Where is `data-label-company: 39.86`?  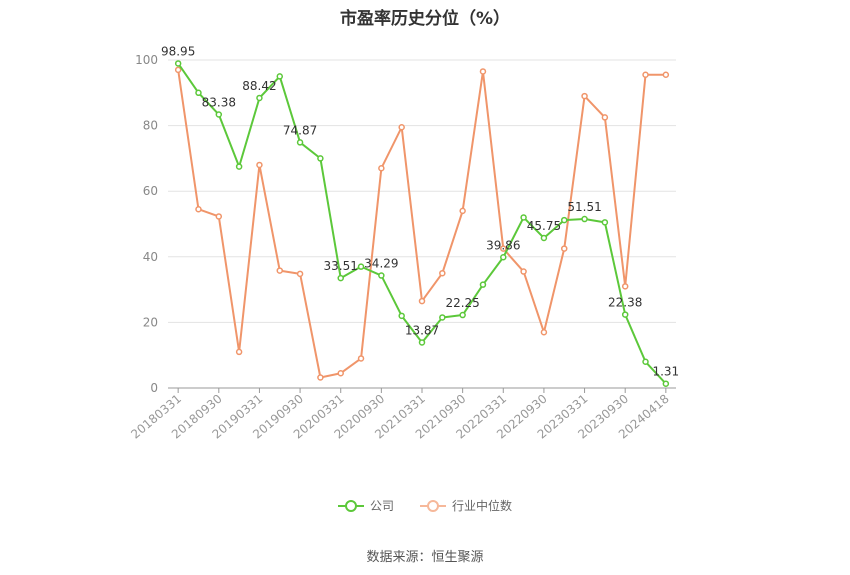
data-label-company: 39.86 is located at coordinates (503, 245).